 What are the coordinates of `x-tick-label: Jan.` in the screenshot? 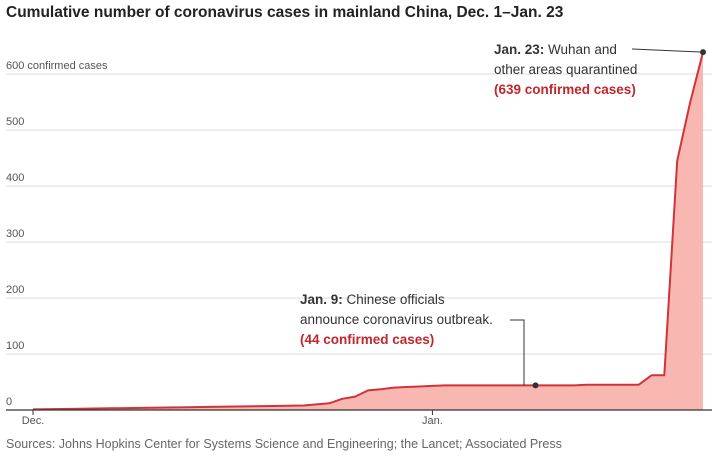 It's located at (432, 421).